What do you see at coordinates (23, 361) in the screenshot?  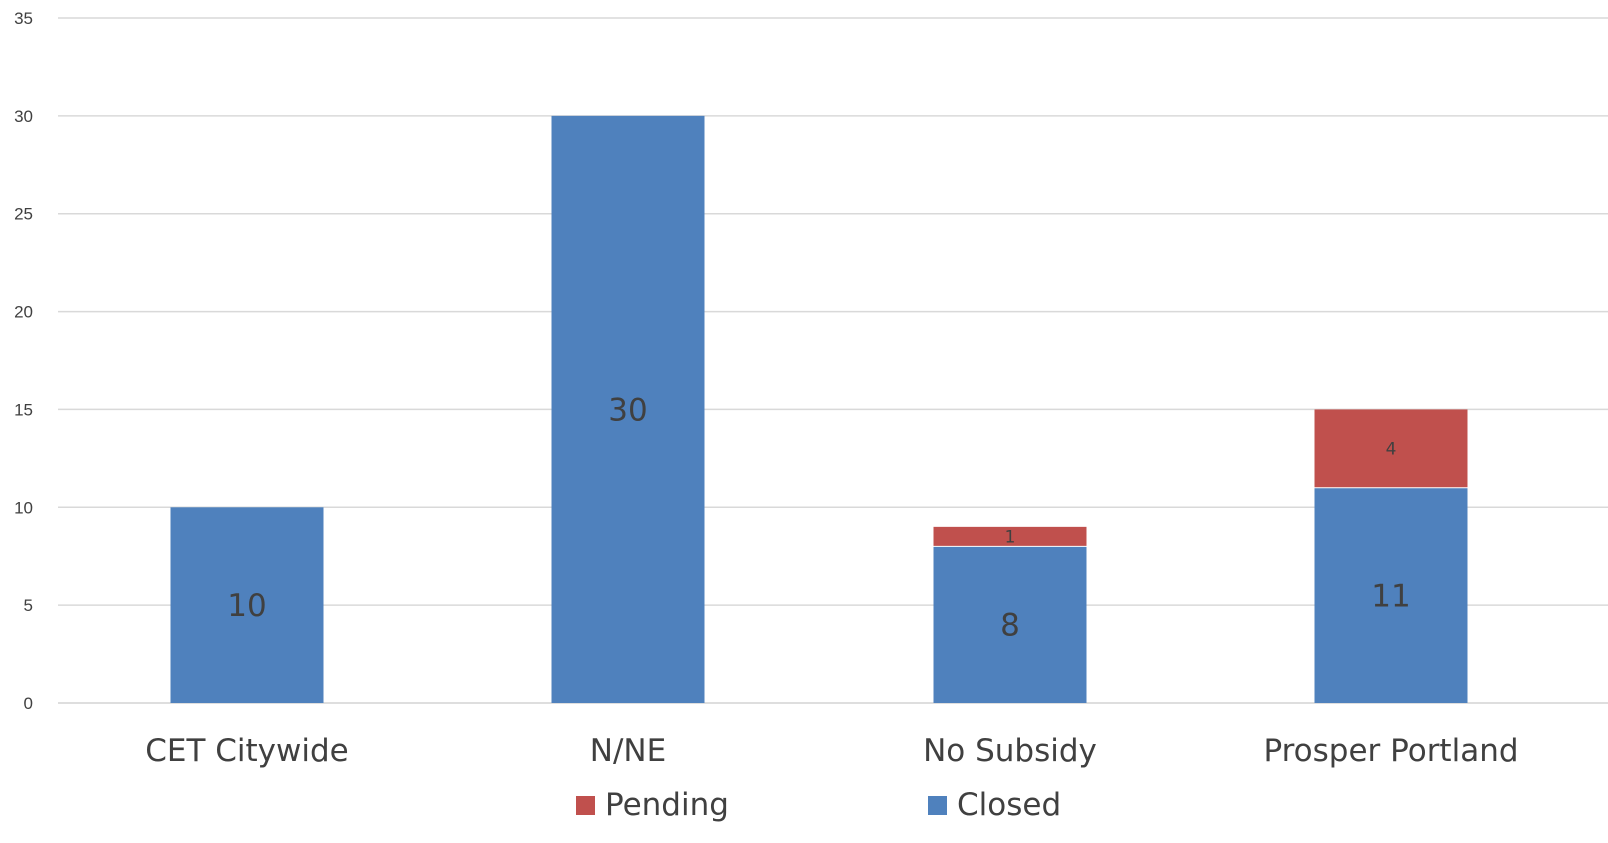 I see `y-axis-ticks: 0 5 10 15 20 25 30 35` at bounding box center [23, 361].